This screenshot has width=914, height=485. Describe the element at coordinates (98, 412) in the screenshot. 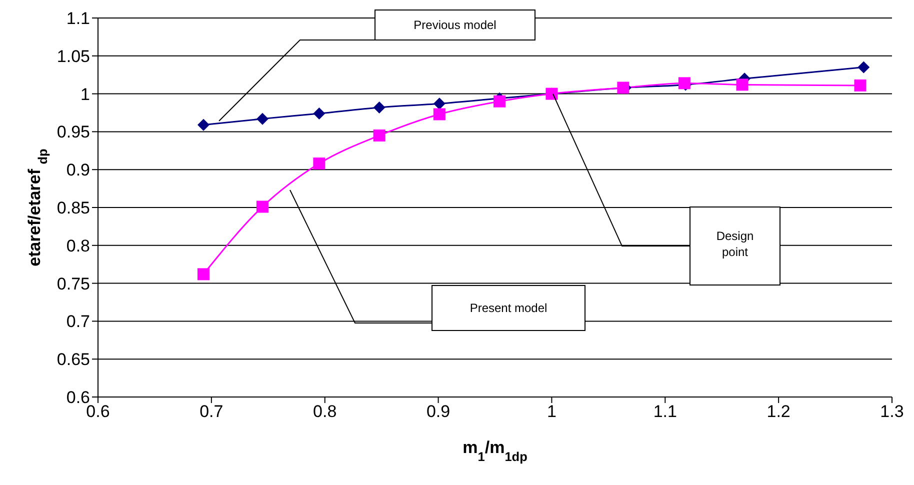

I see `x-tick-label: 0.6` at that location.